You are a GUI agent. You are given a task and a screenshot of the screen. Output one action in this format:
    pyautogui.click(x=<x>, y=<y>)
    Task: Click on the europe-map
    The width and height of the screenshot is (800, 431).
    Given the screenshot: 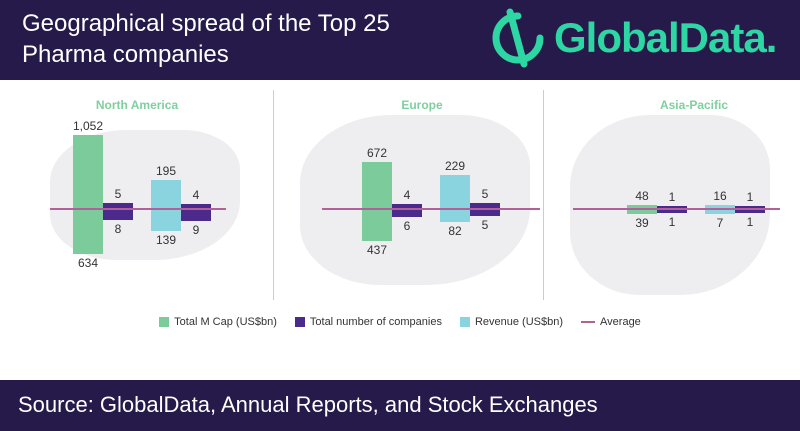 What is the action you would take?
    pyautogui.click(x=415, y=200)
    